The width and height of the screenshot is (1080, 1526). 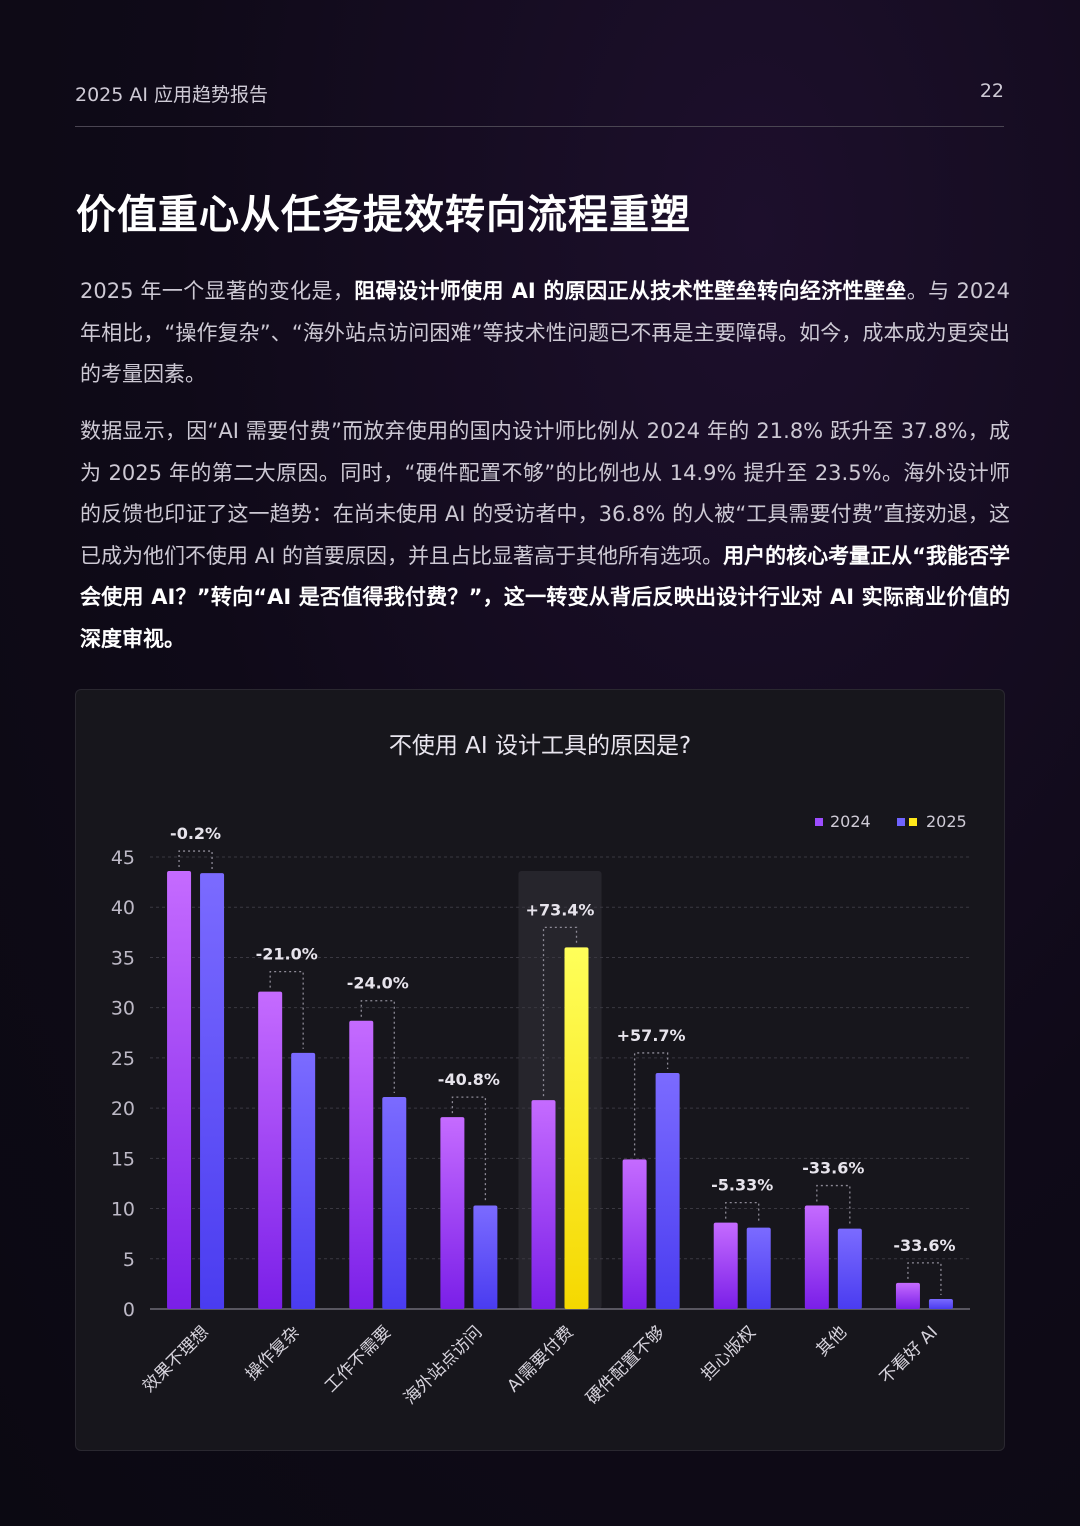 What do you see at coordinates (832, 1341) in the screenshot?
I see `category-label: 其他` at bounding box center [832, 1341].